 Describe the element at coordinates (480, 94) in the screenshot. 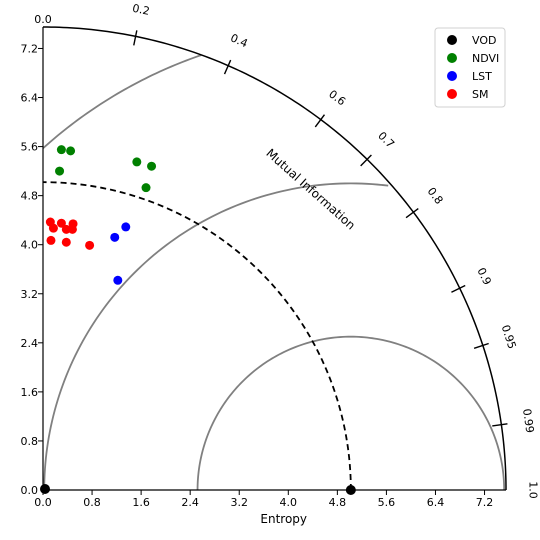

I see `legend-label: SM` at that location.